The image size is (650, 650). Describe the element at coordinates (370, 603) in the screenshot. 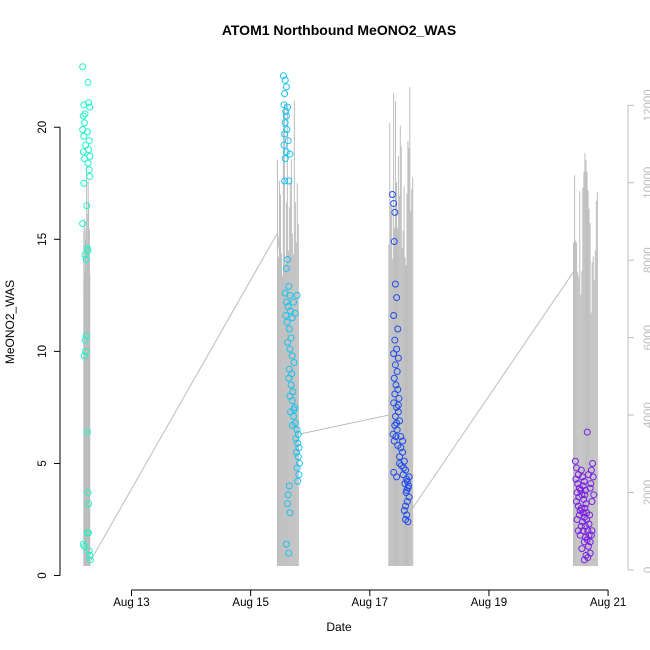

I see `x-tick-label: Aug 17` at that location.